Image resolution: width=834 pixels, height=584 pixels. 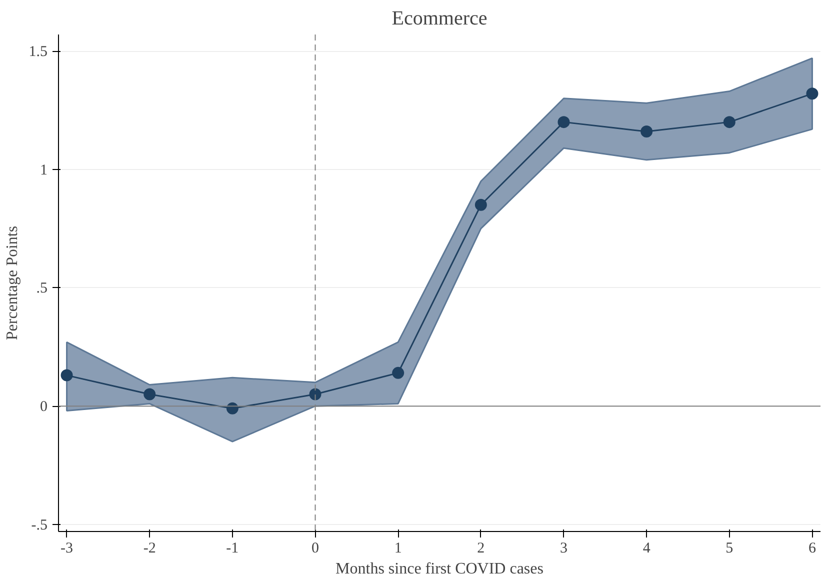 What do you see at coordinates (398, 548) in the screenshot?
I see `x-tick-label: 1` at bounding box center [398, 548].